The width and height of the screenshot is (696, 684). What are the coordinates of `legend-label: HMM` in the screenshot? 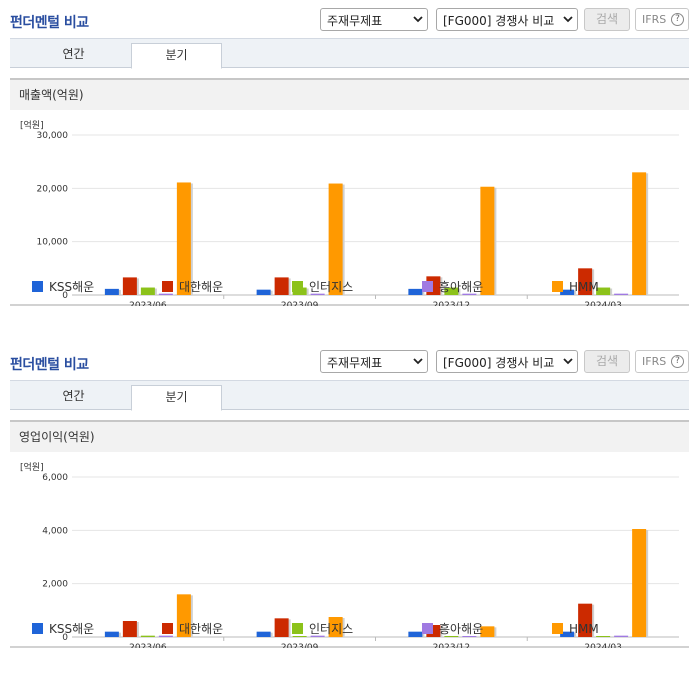 It's located at (584, 287).